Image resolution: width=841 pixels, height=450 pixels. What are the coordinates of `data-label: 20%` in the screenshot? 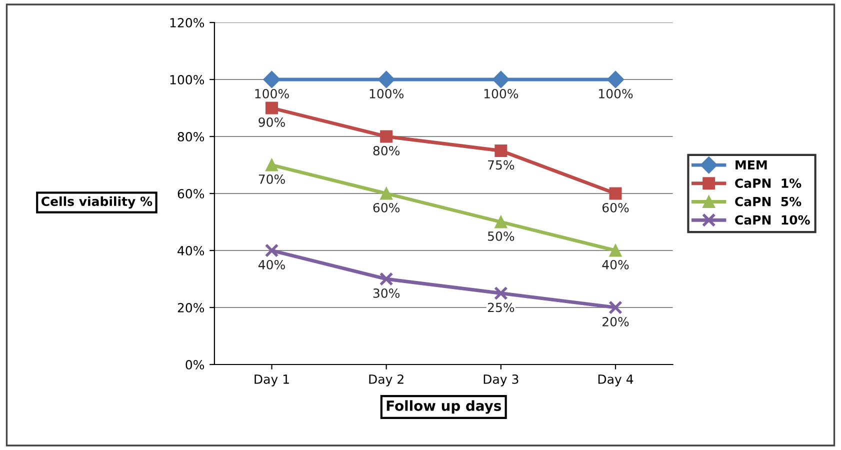 It's located at (615, 321).